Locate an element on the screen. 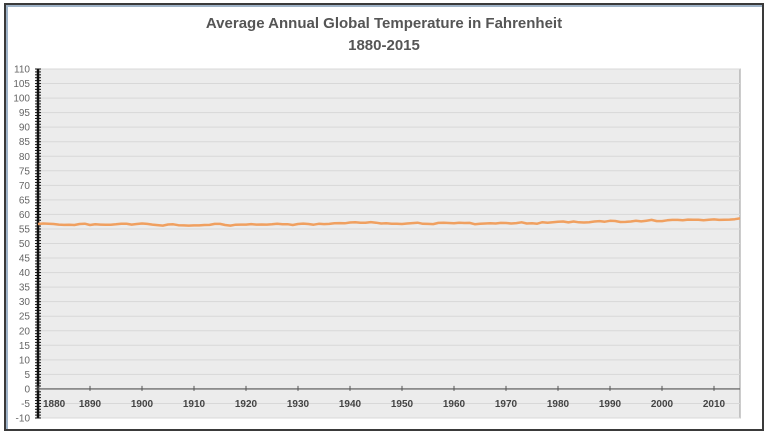 Image resolution: width=768 pixels, height=434 pixels. x-tick-label: 1920 is located at coordinates (246, 404).